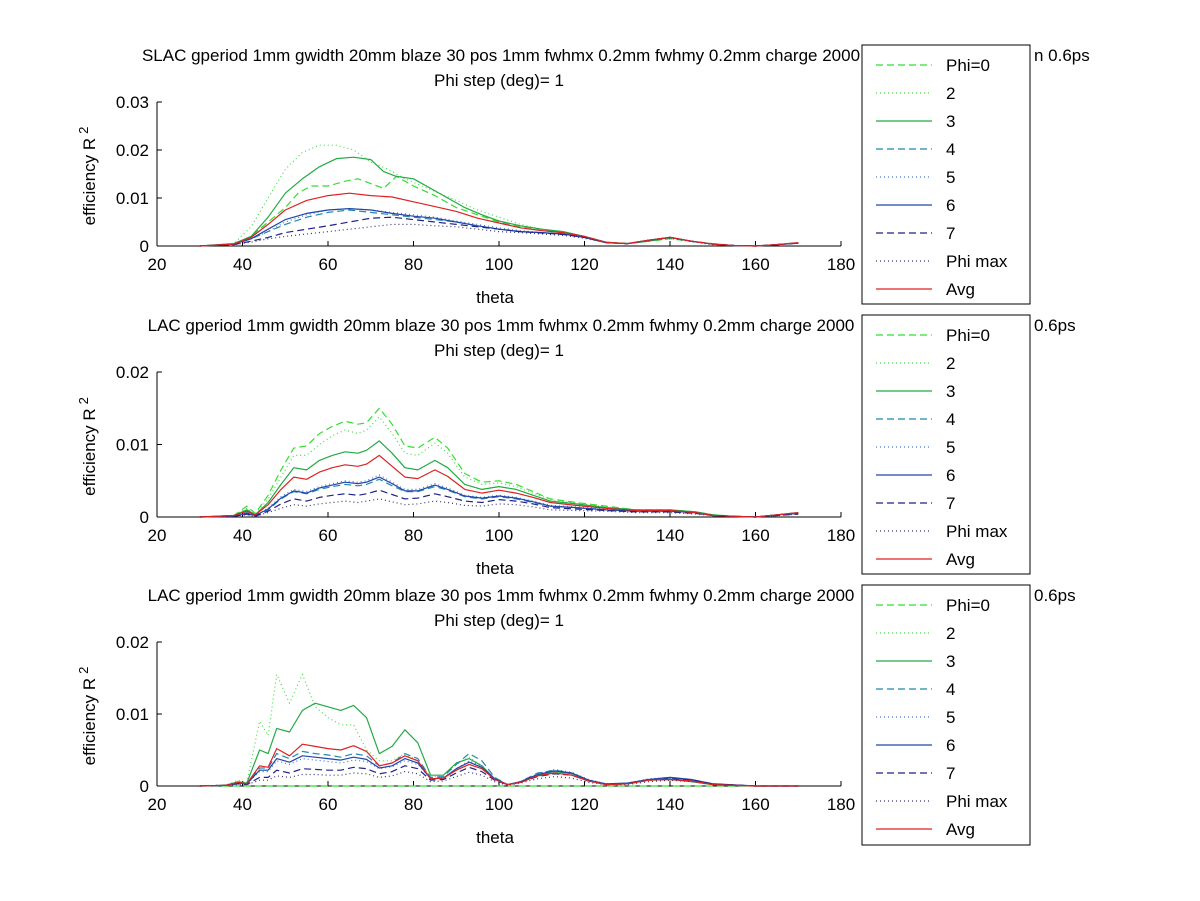  Describe the element at coordinates (1062, 55) in the screenshot. I see `chart-title-tail: n 0.6ps` at that location.